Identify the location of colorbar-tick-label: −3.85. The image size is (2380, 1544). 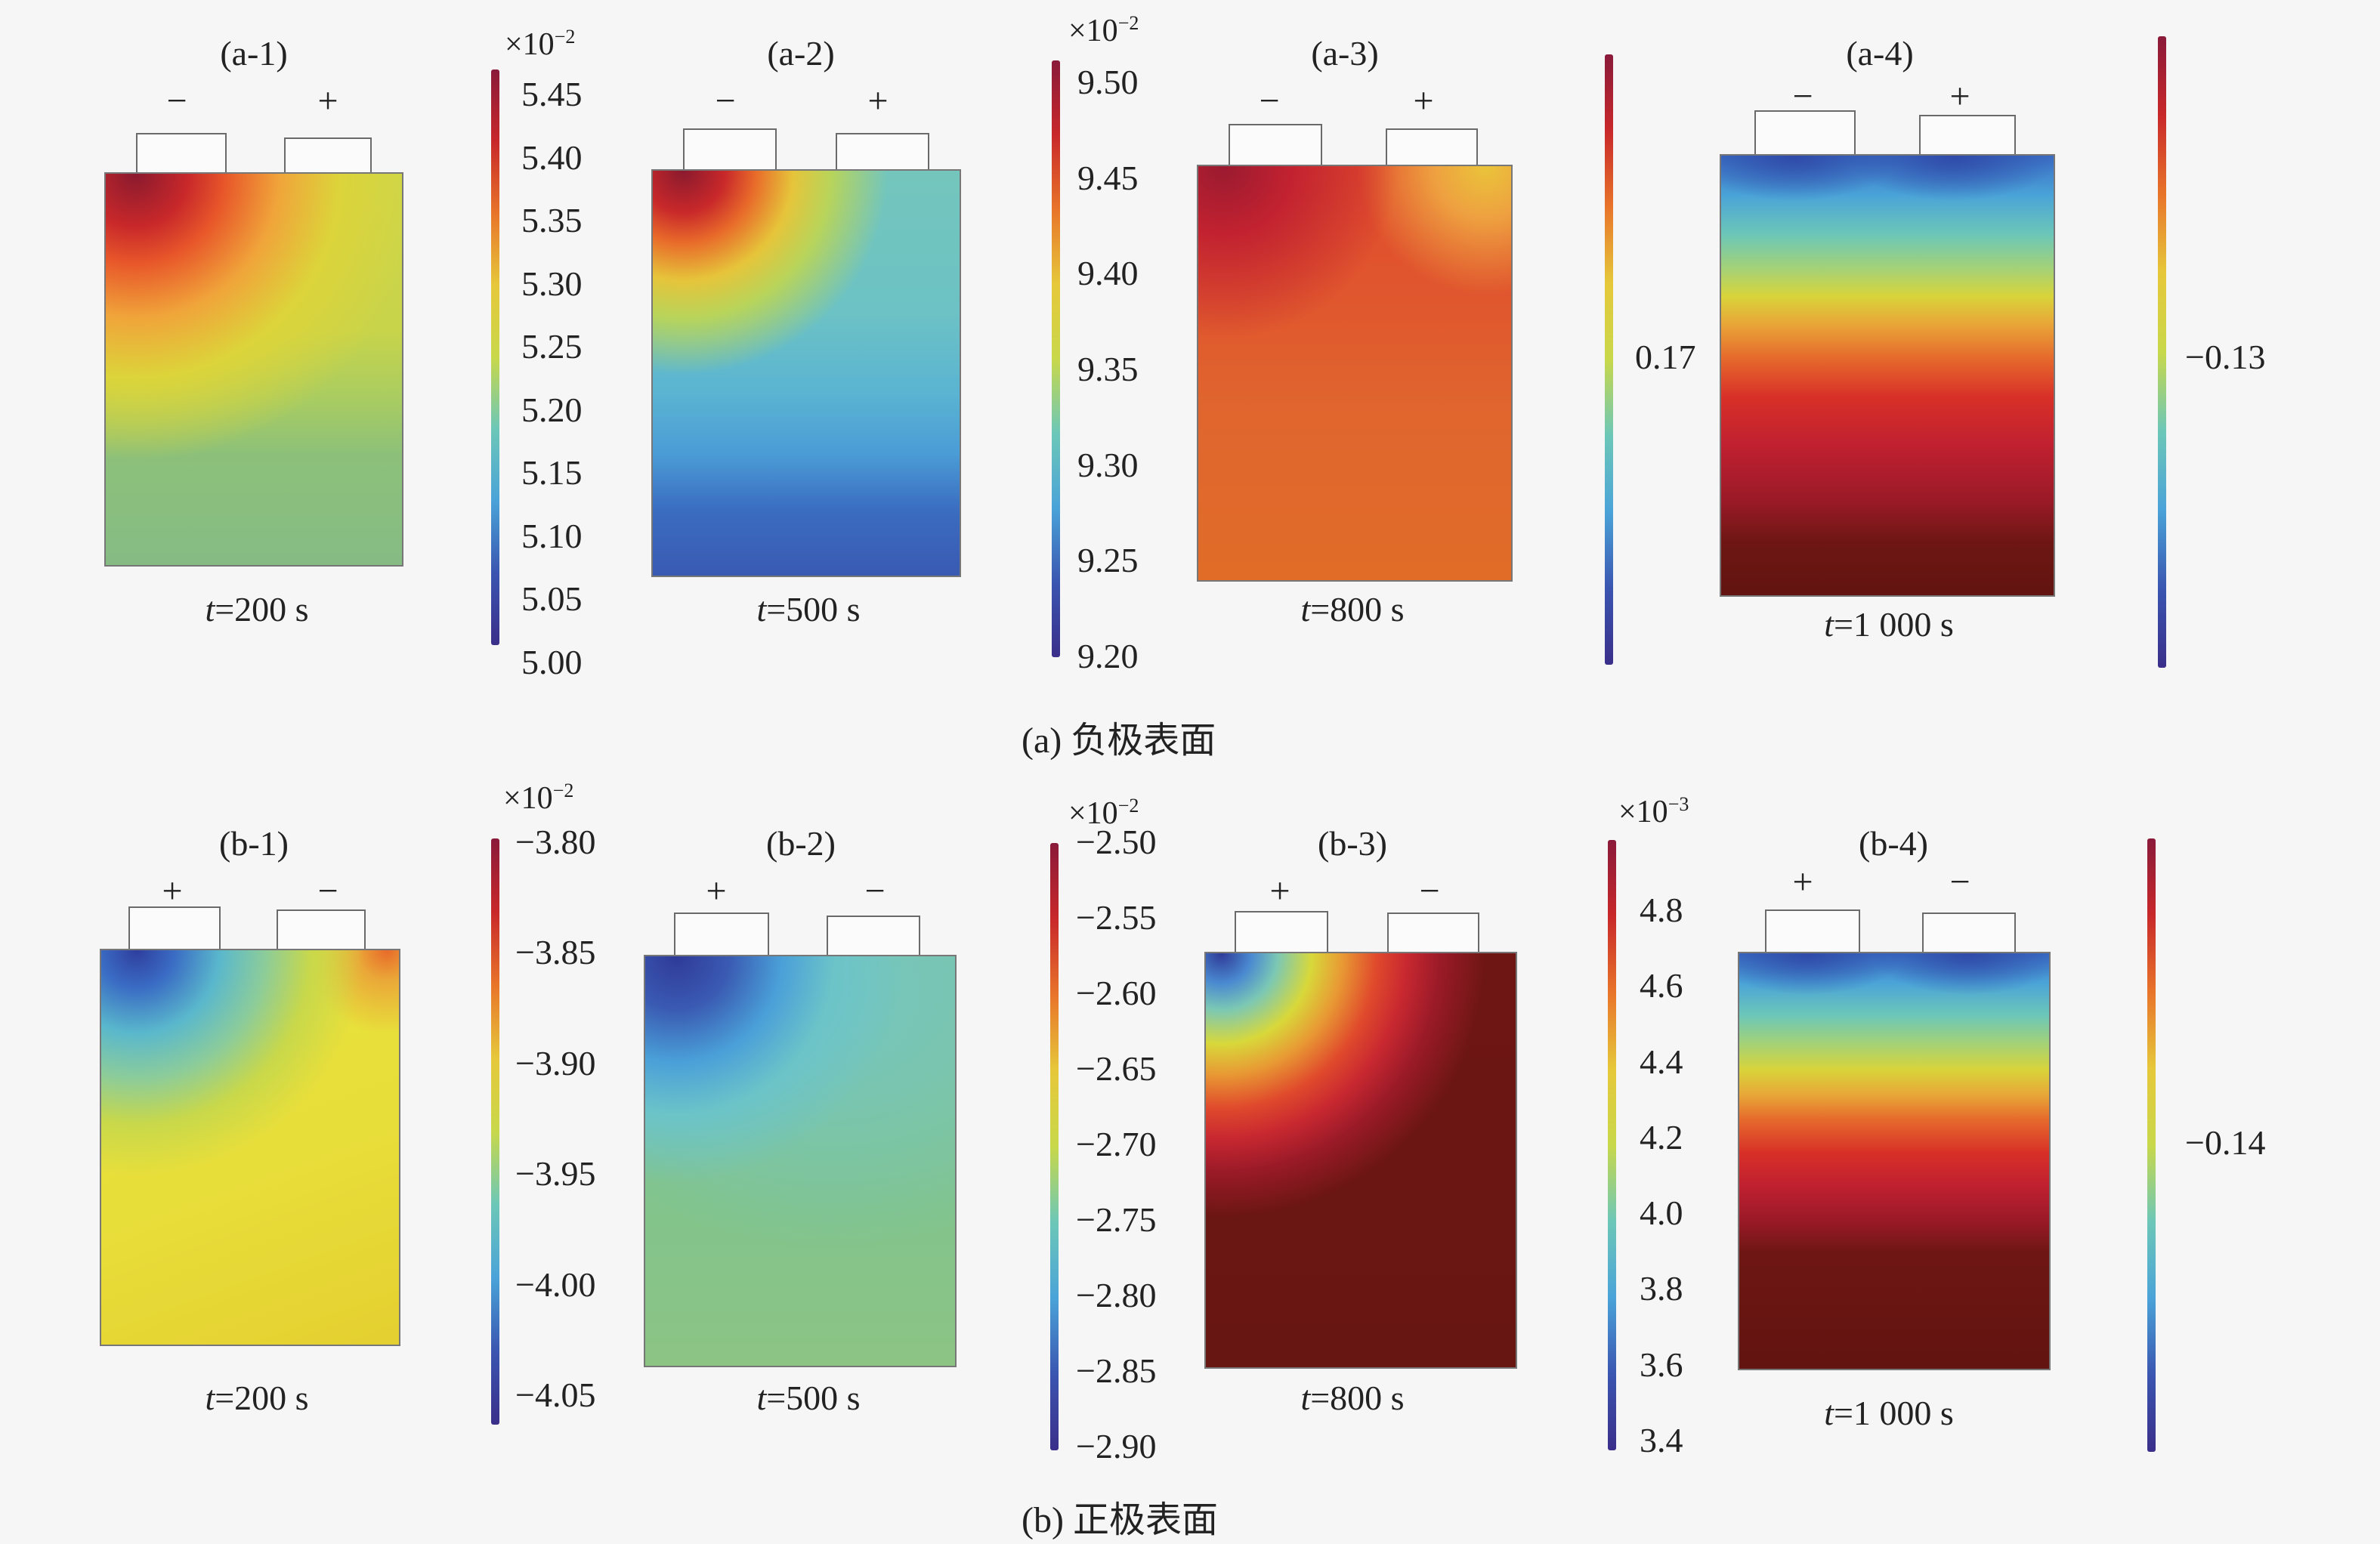
(555, 952).